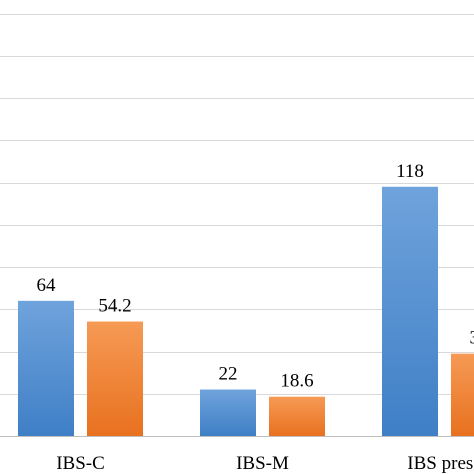  Describe the element at coordinates (262, 463) in the screenshot. I see `x-tick-label: IBS-M` at that location.